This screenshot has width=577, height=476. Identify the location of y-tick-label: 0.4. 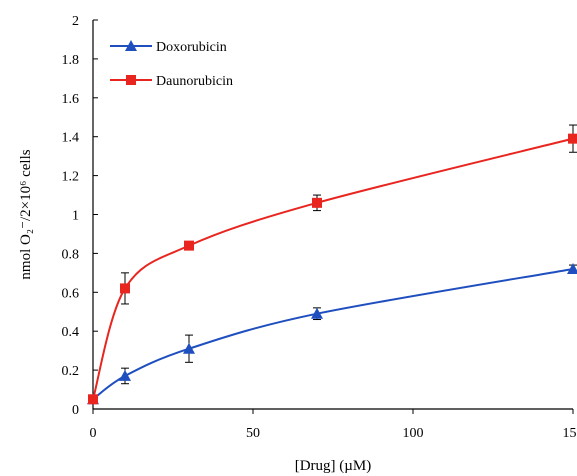
(71, 332).